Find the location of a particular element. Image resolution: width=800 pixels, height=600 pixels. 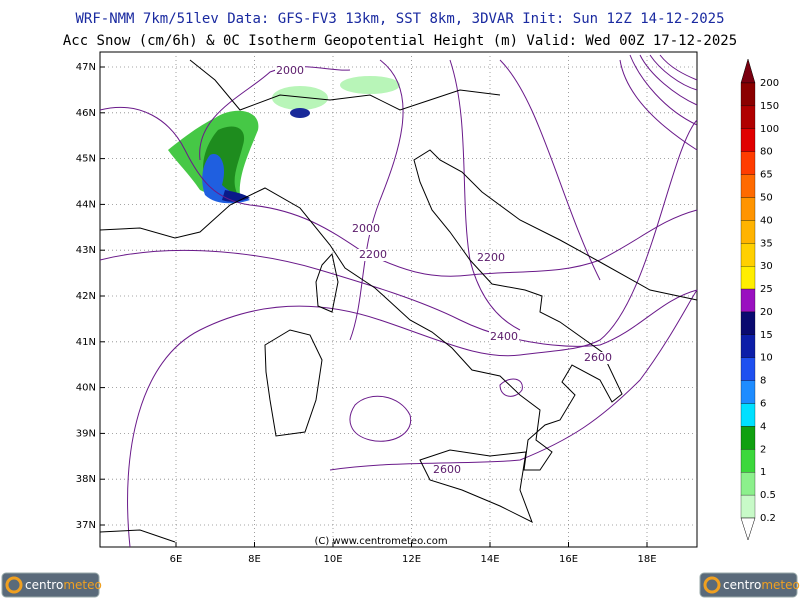

colorbar-label: 10 is located at coordinates (766, 358).